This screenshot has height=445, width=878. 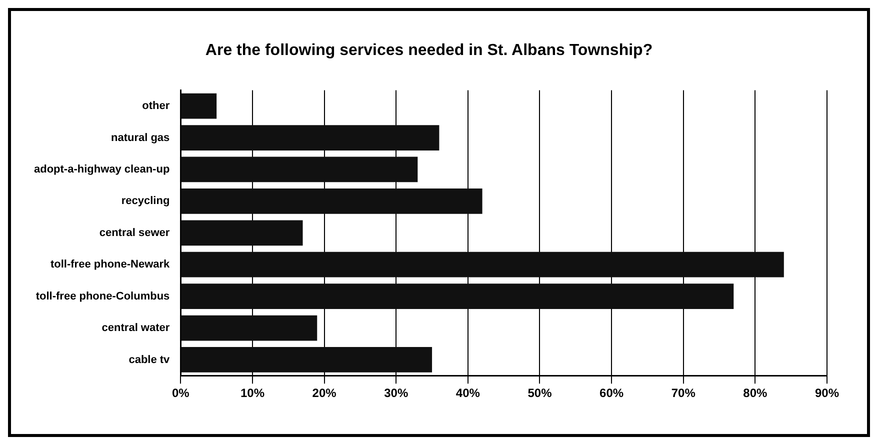 What do you see at coordinates (103, 296) in the screenshot?
I see `y-tick-label: toll-free phone-Columbus` at bounding box center [103, 296].